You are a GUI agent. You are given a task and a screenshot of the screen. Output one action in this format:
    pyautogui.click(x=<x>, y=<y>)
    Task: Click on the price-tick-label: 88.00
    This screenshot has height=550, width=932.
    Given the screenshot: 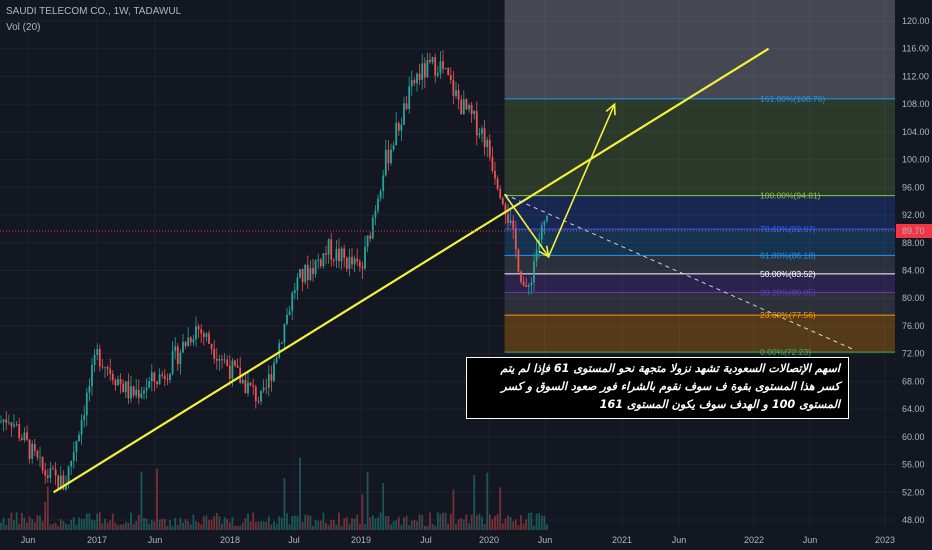 What is the action you would take?
    pyautogui.click(x=913, y=243)
    